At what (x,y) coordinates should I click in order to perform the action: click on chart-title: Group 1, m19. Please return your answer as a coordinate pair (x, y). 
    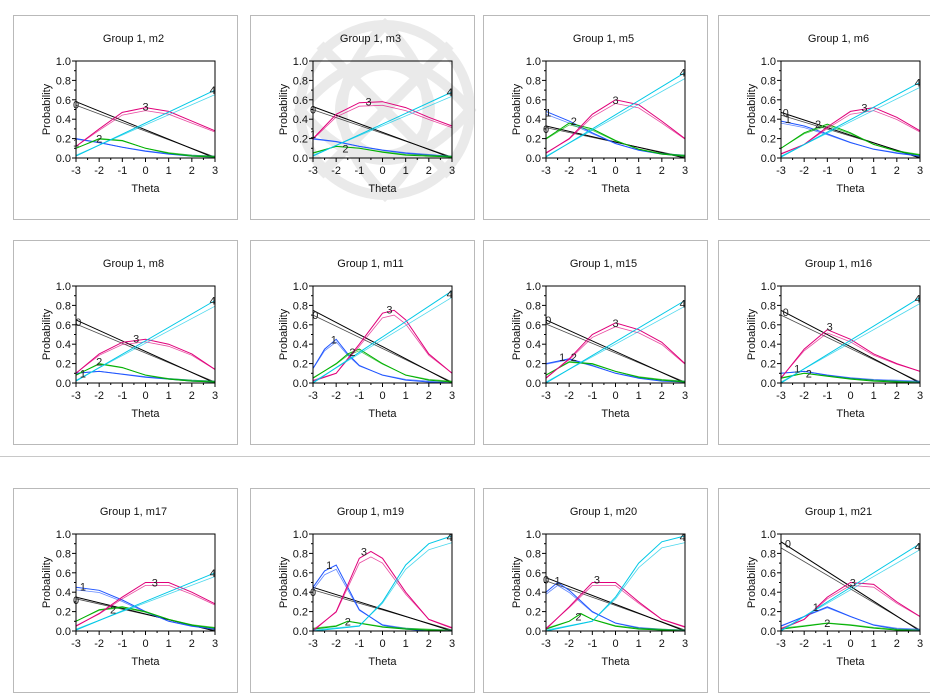
    Looking at the image, I should click on (370, 512).